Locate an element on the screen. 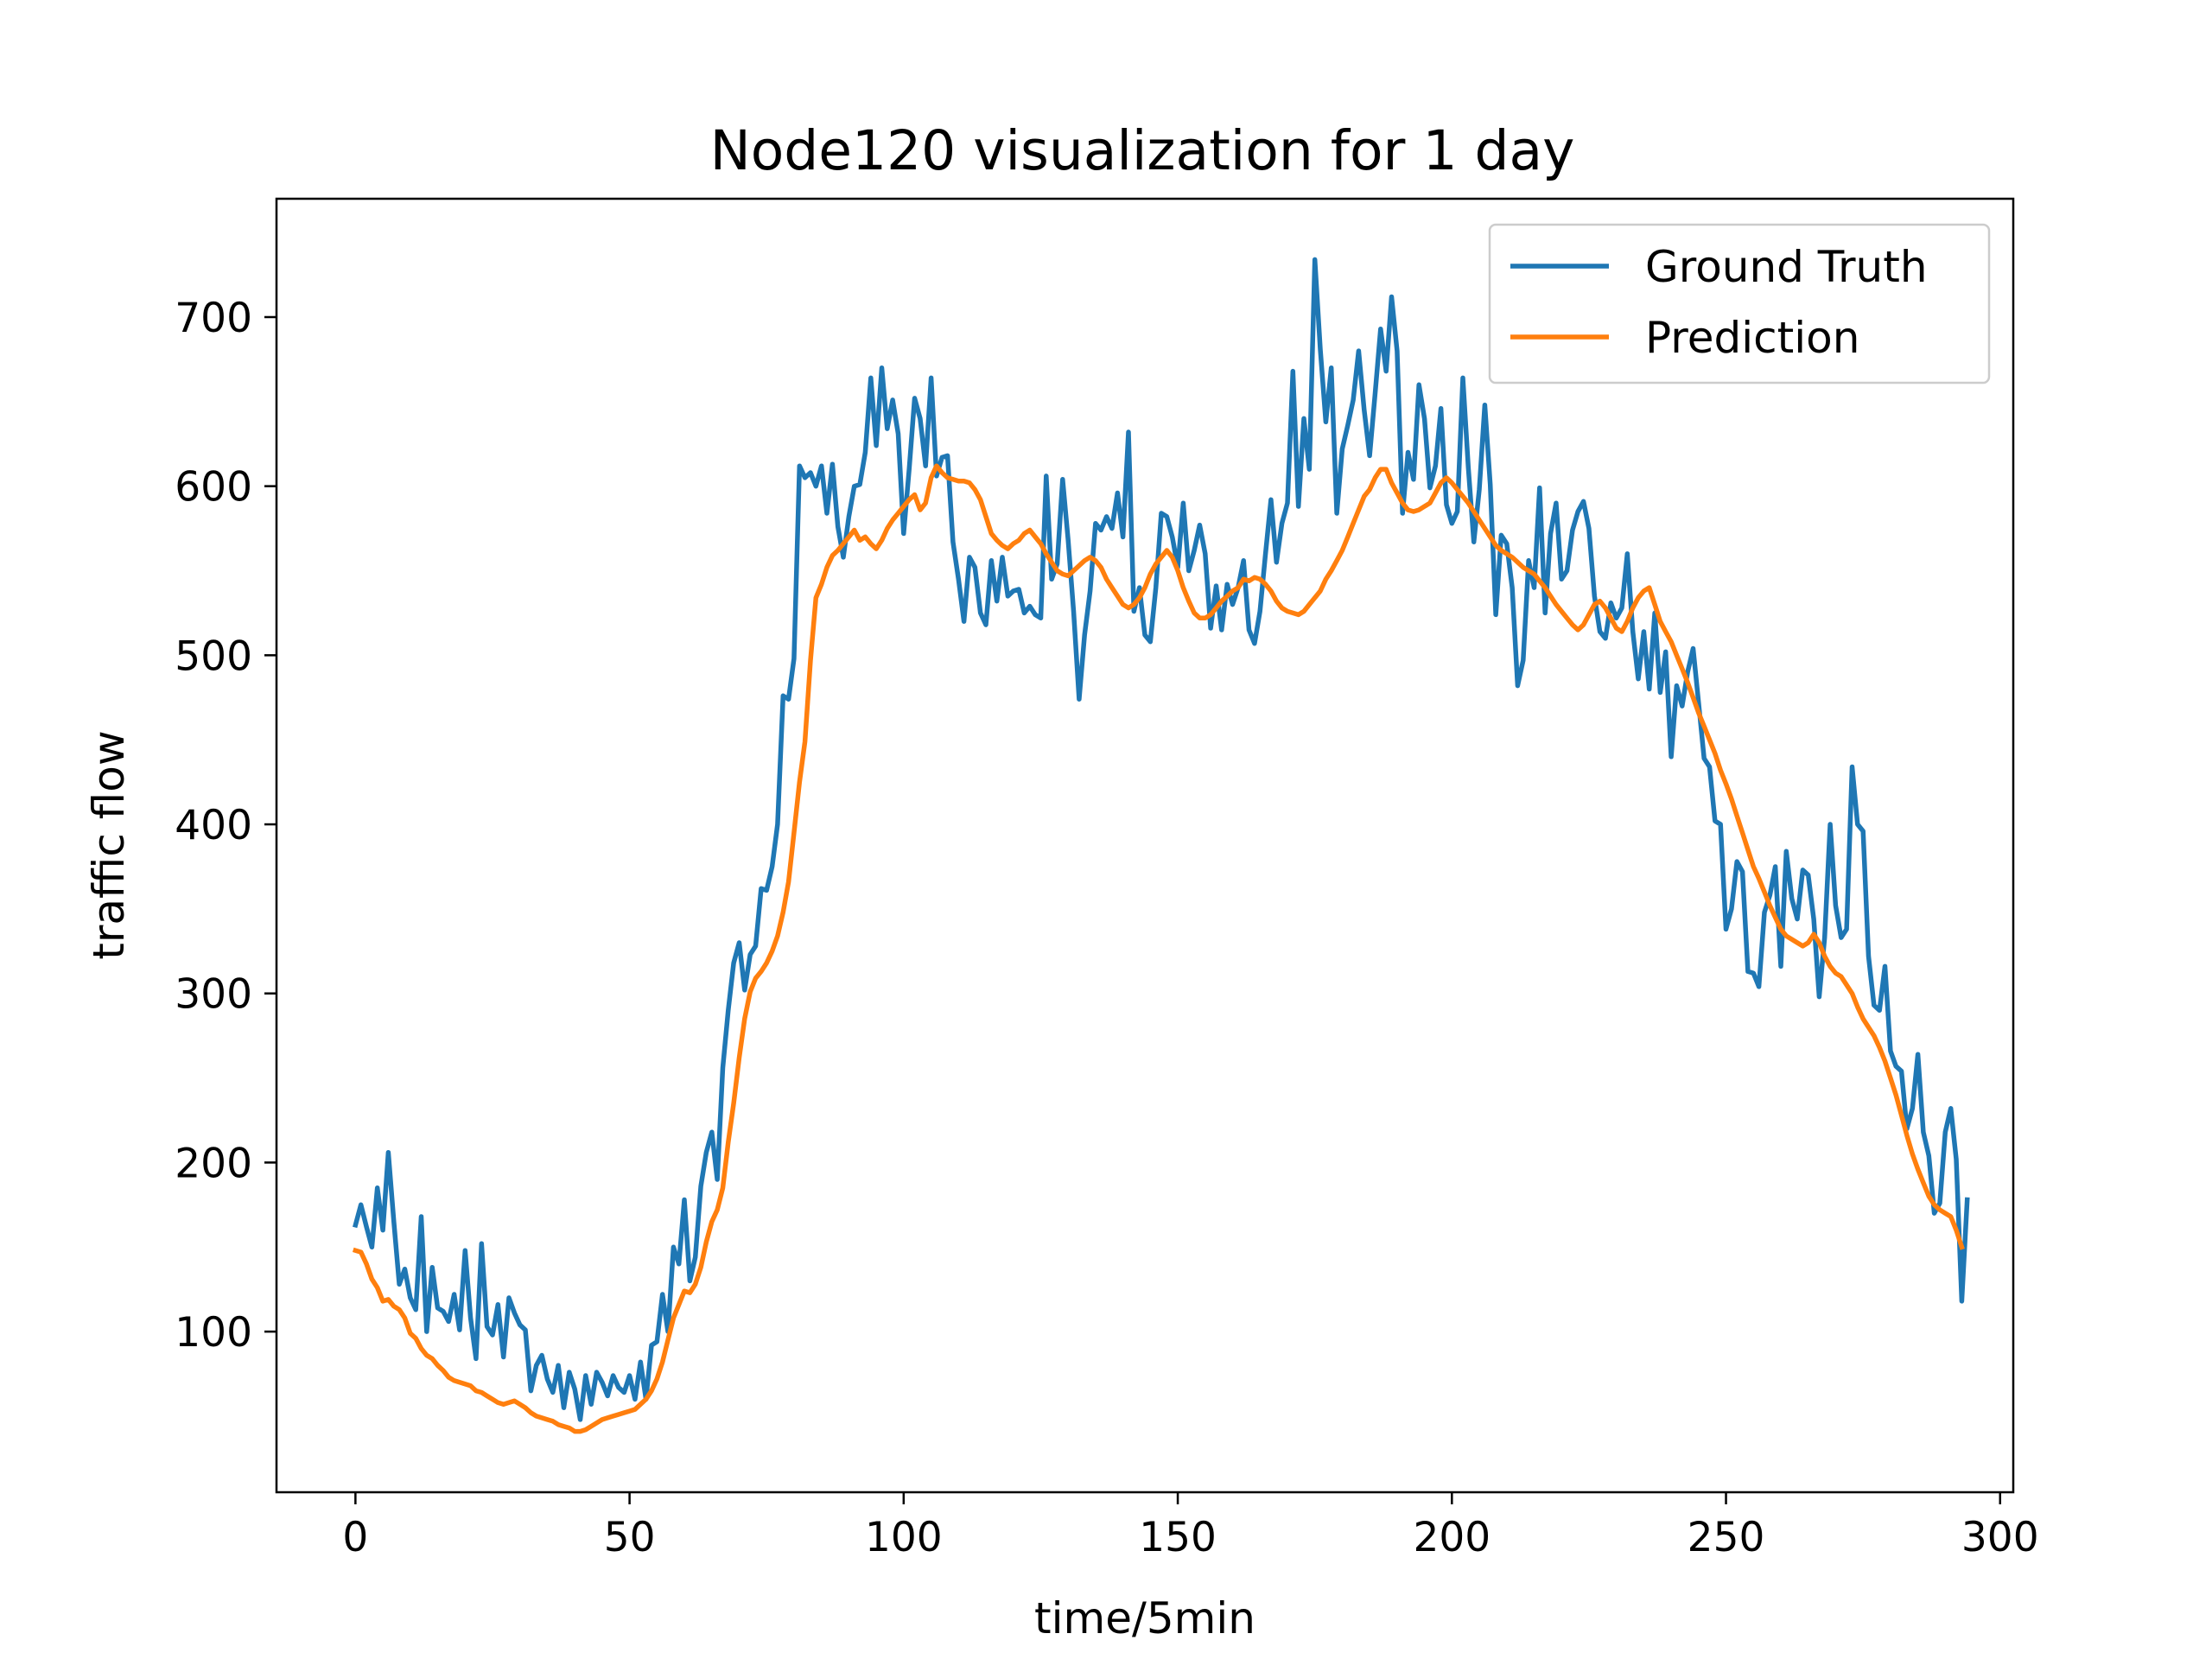 The image size is (2212, 1659). x-tick-label: 300 is located at coordinates (2000, 1537).